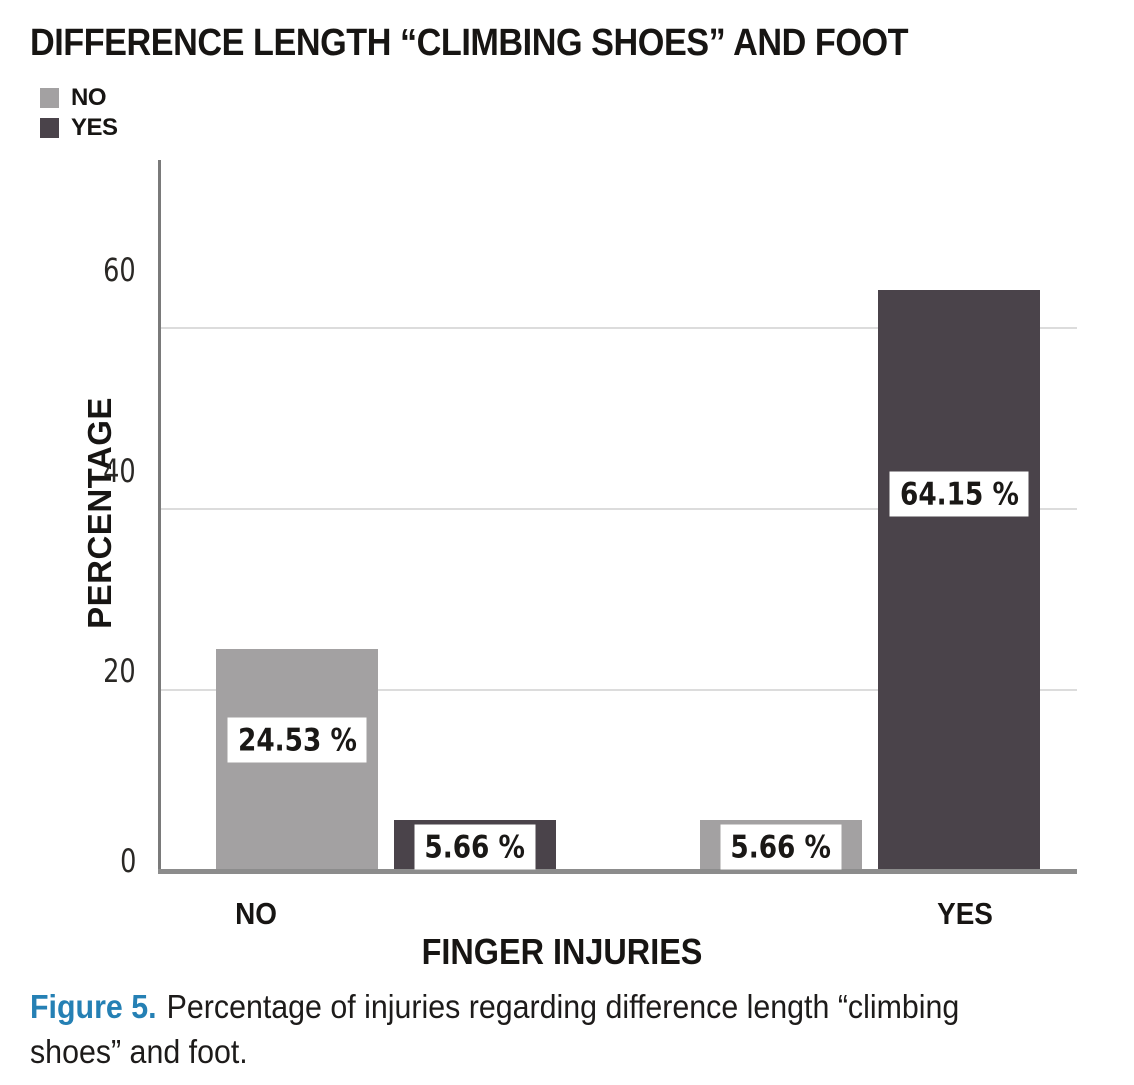 The width and height of the screenshot is (1134, 1085). Describe the element at coordinates (76, 471) in the screenshot. I see `y-tick-label-40: 40` at that location.